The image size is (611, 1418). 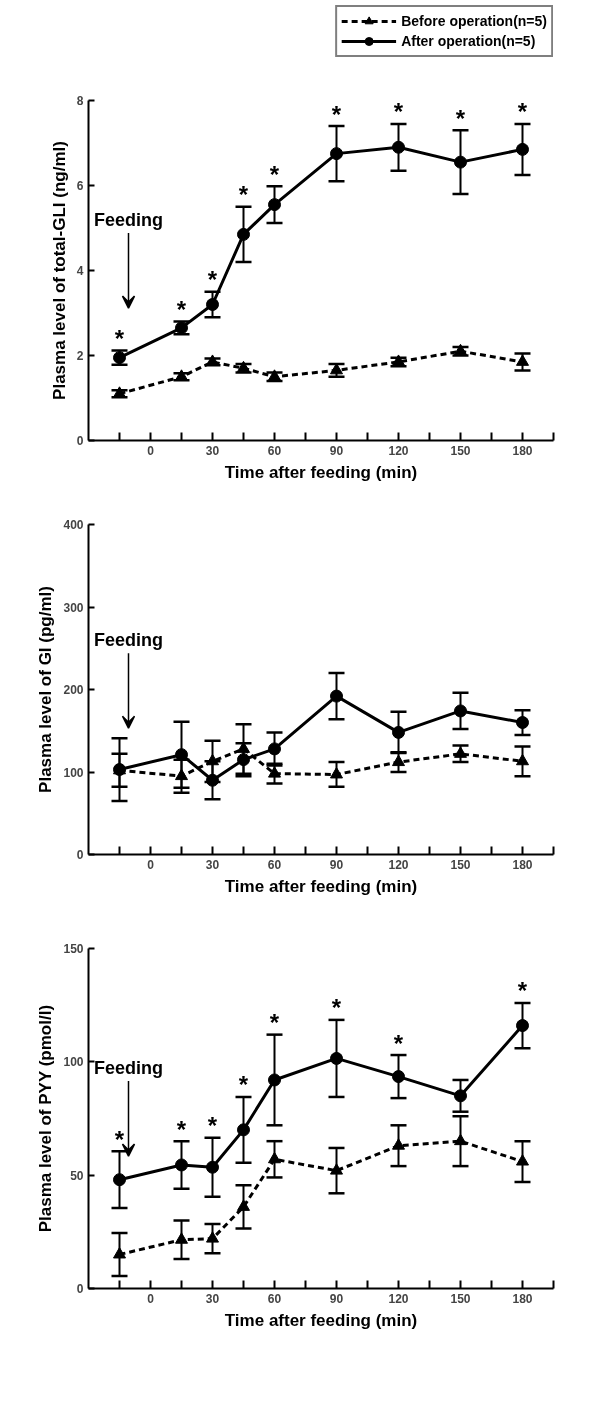 I want to click on y-tick-label: 2, so click(x=80, y=356).